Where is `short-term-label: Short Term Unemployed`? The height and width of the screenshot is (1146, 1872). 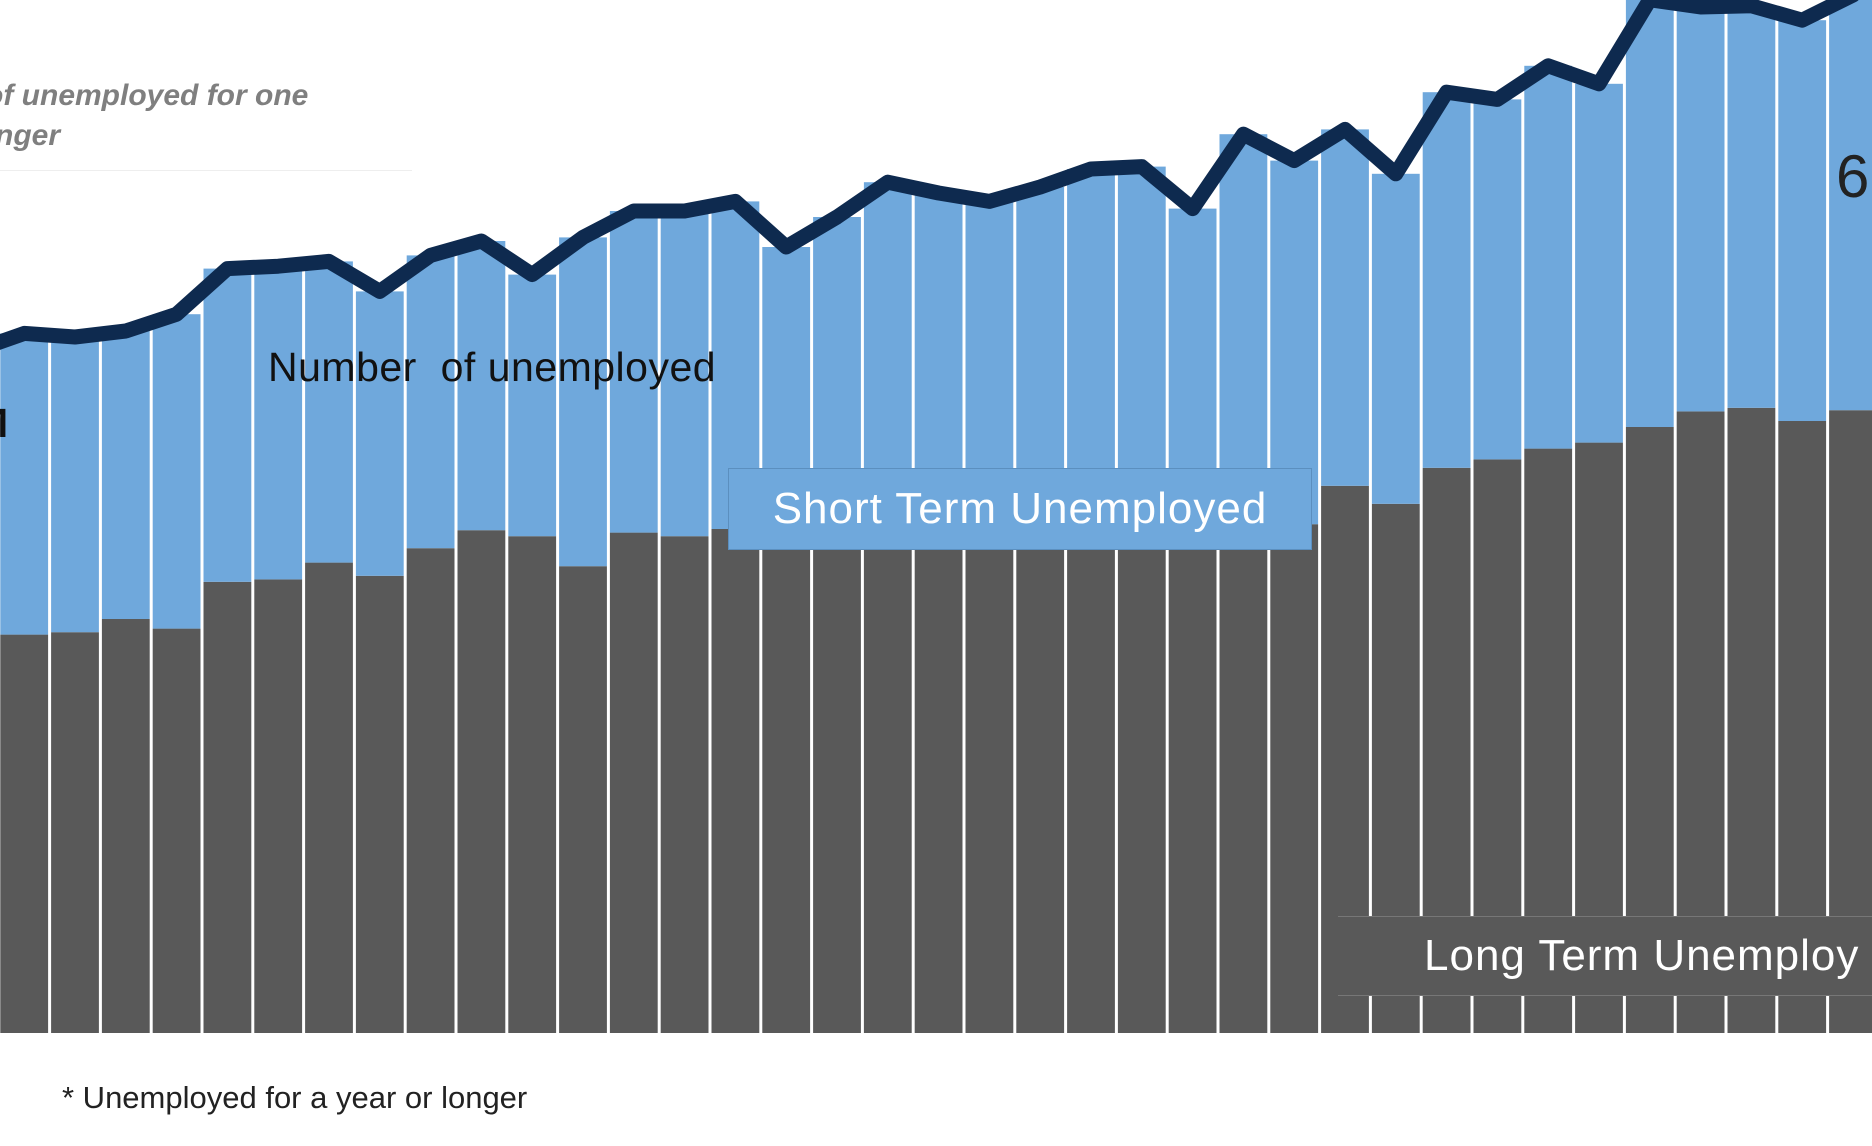 short-term-label: Short Term Unemployed is located at coordinates (1020, 509).